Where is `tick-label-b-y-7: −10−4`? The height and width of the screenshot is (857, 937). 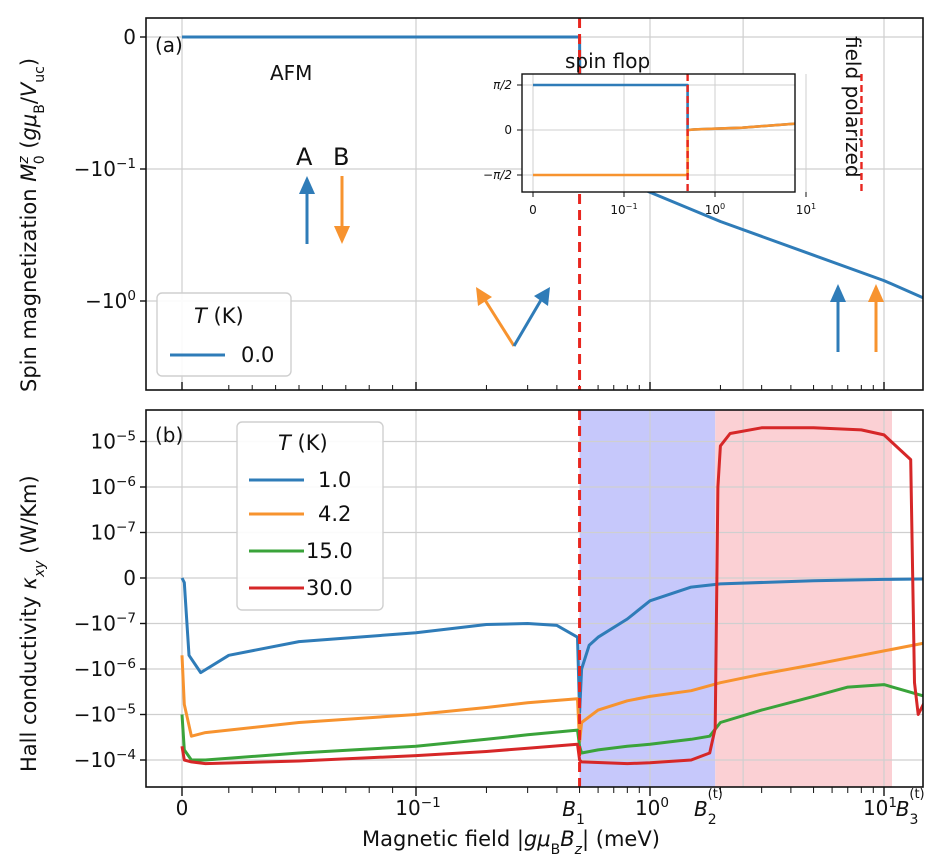
tick-label-b-y-7: −10−4 is located at coordinates (105, 759).